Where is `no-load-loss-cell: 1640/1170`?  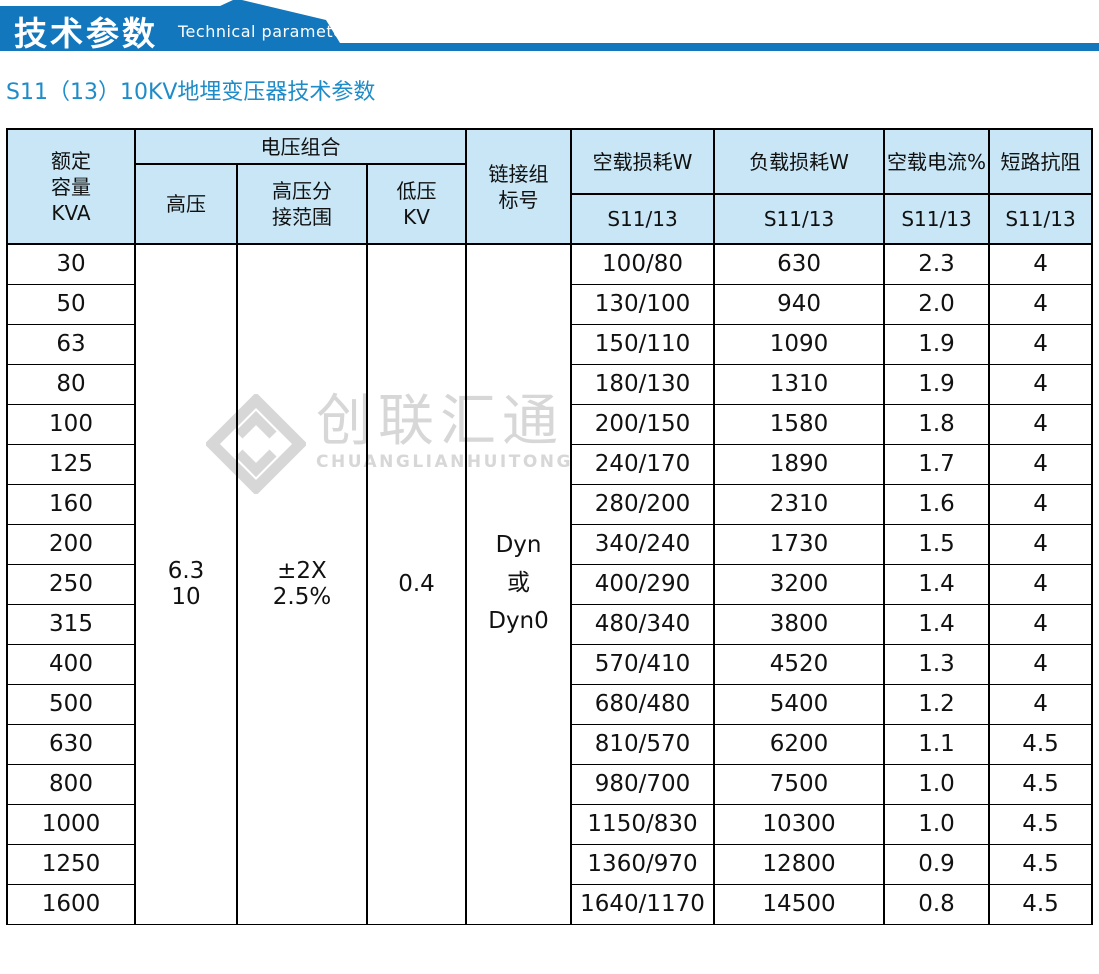 no-load-loss-cell: 1640/1170 is located at coordinates (643, 904).